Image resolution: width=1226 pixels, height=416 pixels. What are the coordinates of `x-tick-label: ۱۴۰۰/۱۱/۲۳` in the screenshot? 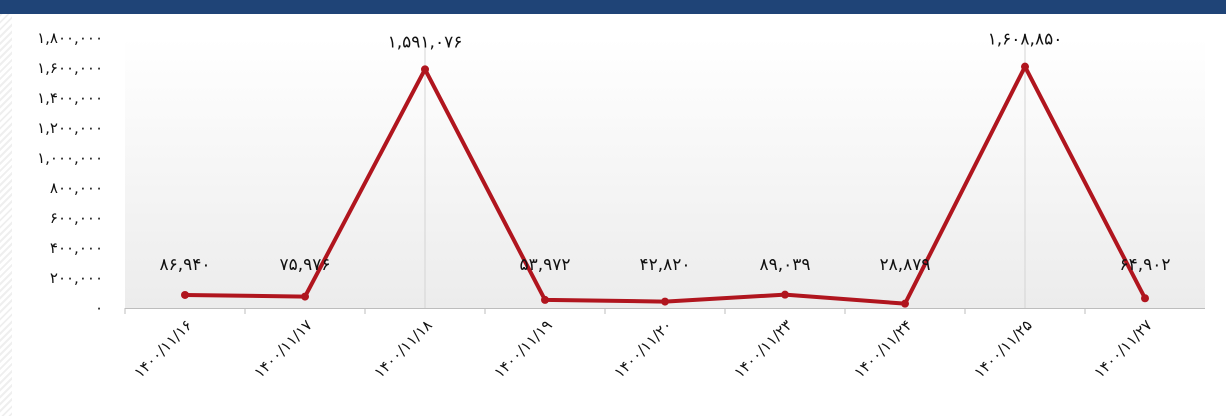 It's located at (762, 348).